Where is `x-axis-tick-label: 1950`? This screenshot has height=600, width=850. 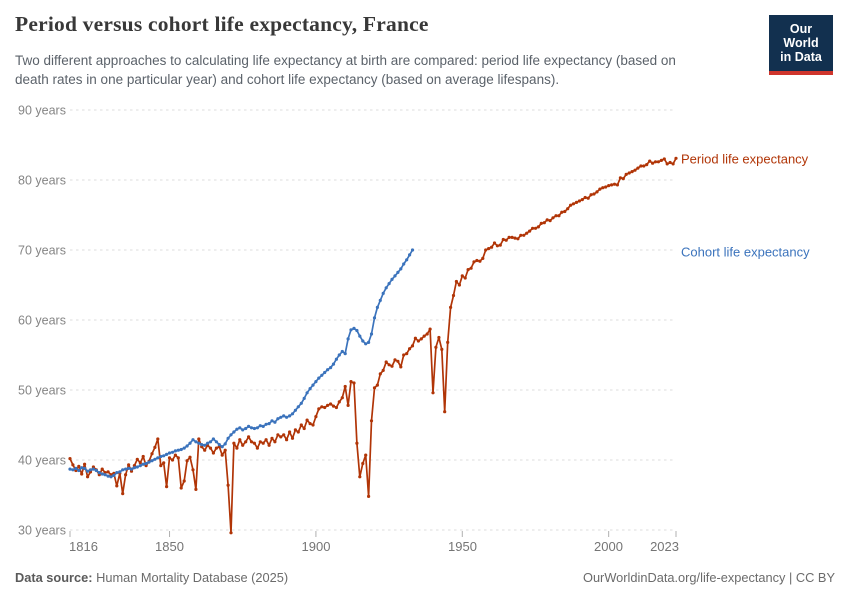
x-axis-tick-label: 1950 is located at coordinates (462, 546).